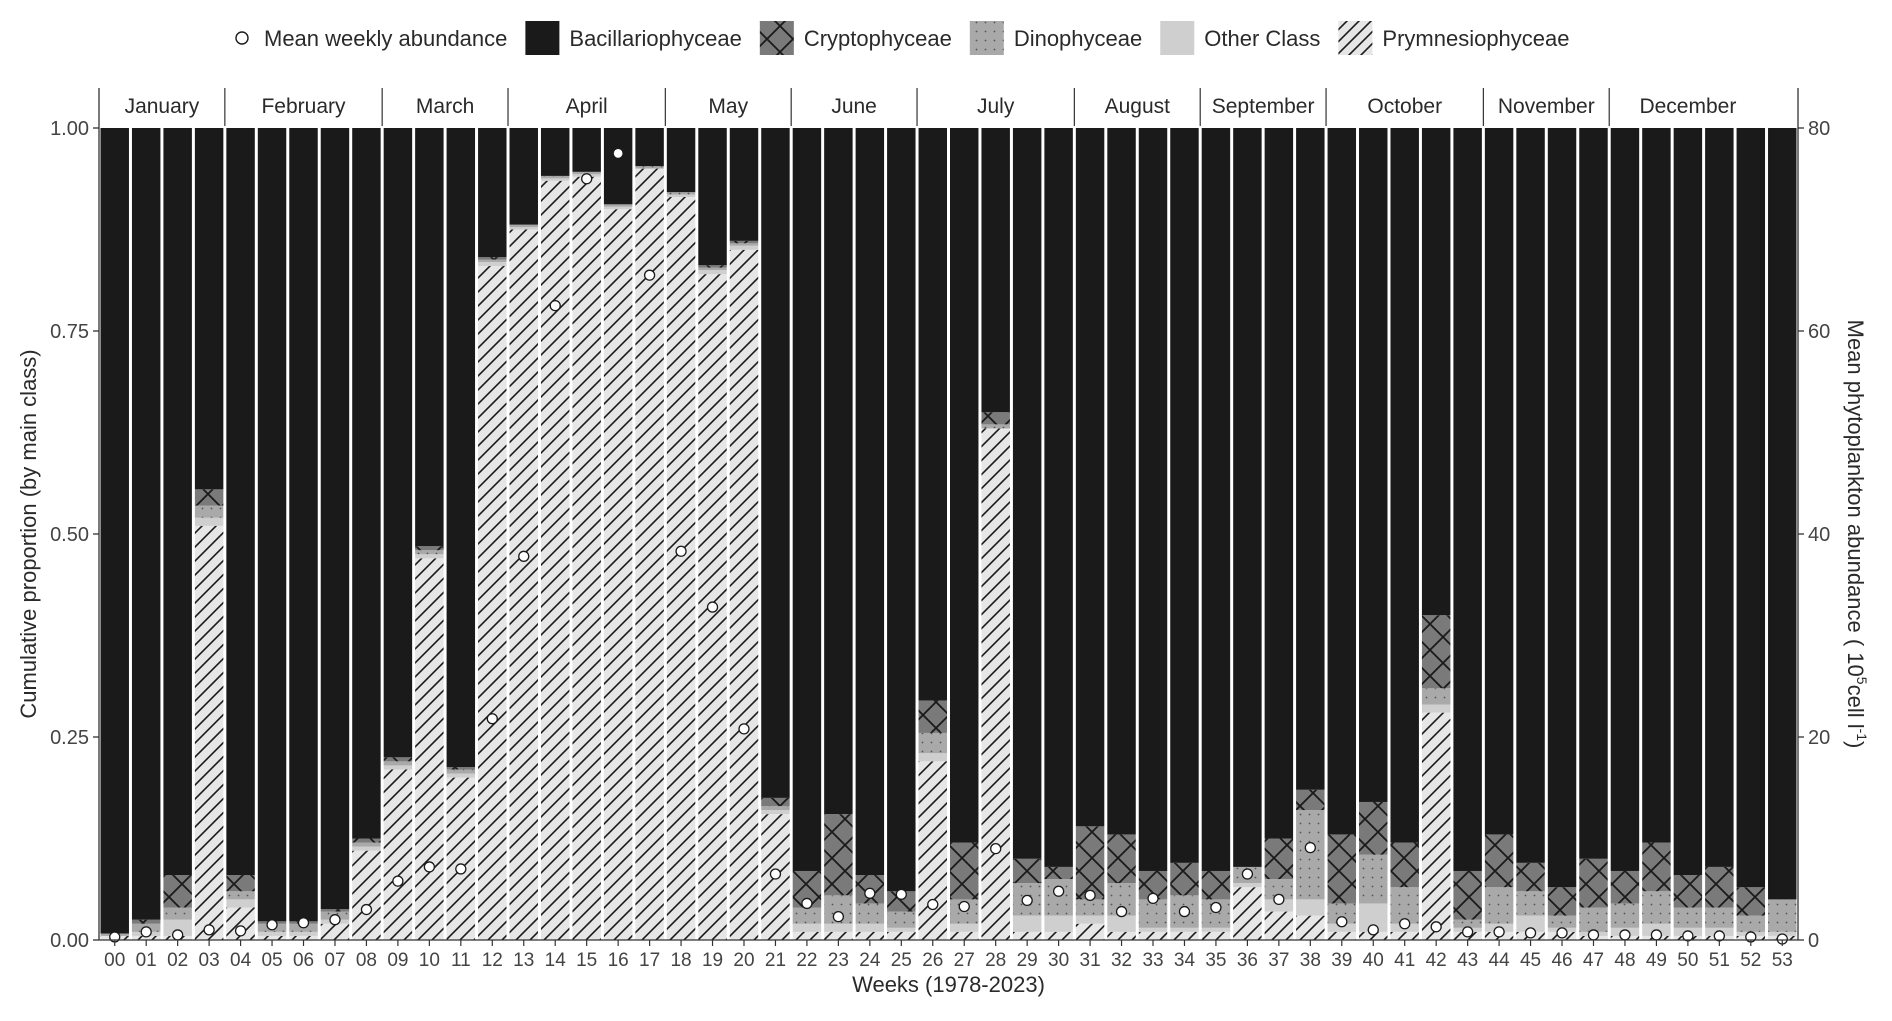 This screenshot has height=1021, width=1892. What do you see at coordinates (1152, 960) in the screenshot?
I see `x-tick-label: 33` at bounding box center [1152, 960].